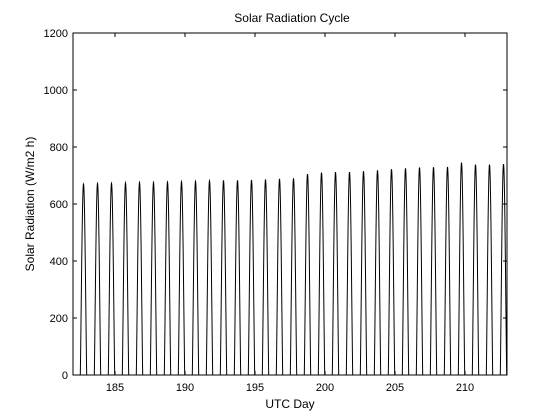 The width and height of the screenshot is (560, 420). Describe the element at coordinates (59, 262) in the screenshot. I see `y-tick-label: 400` at that location.